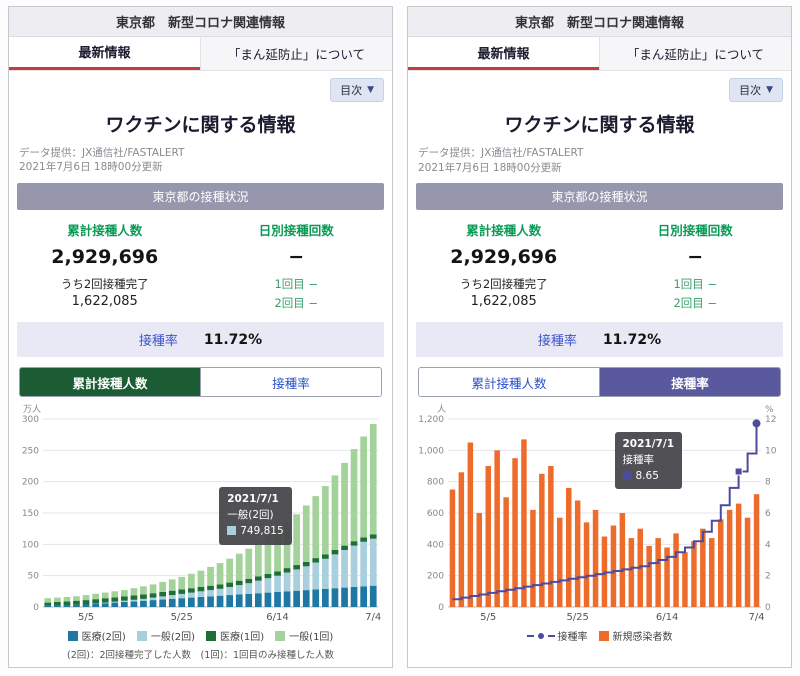  What do you see at coordinates (572, 638) in the screenshot?
I see `legend-label: 接種率` at bounding box center [572, 638].